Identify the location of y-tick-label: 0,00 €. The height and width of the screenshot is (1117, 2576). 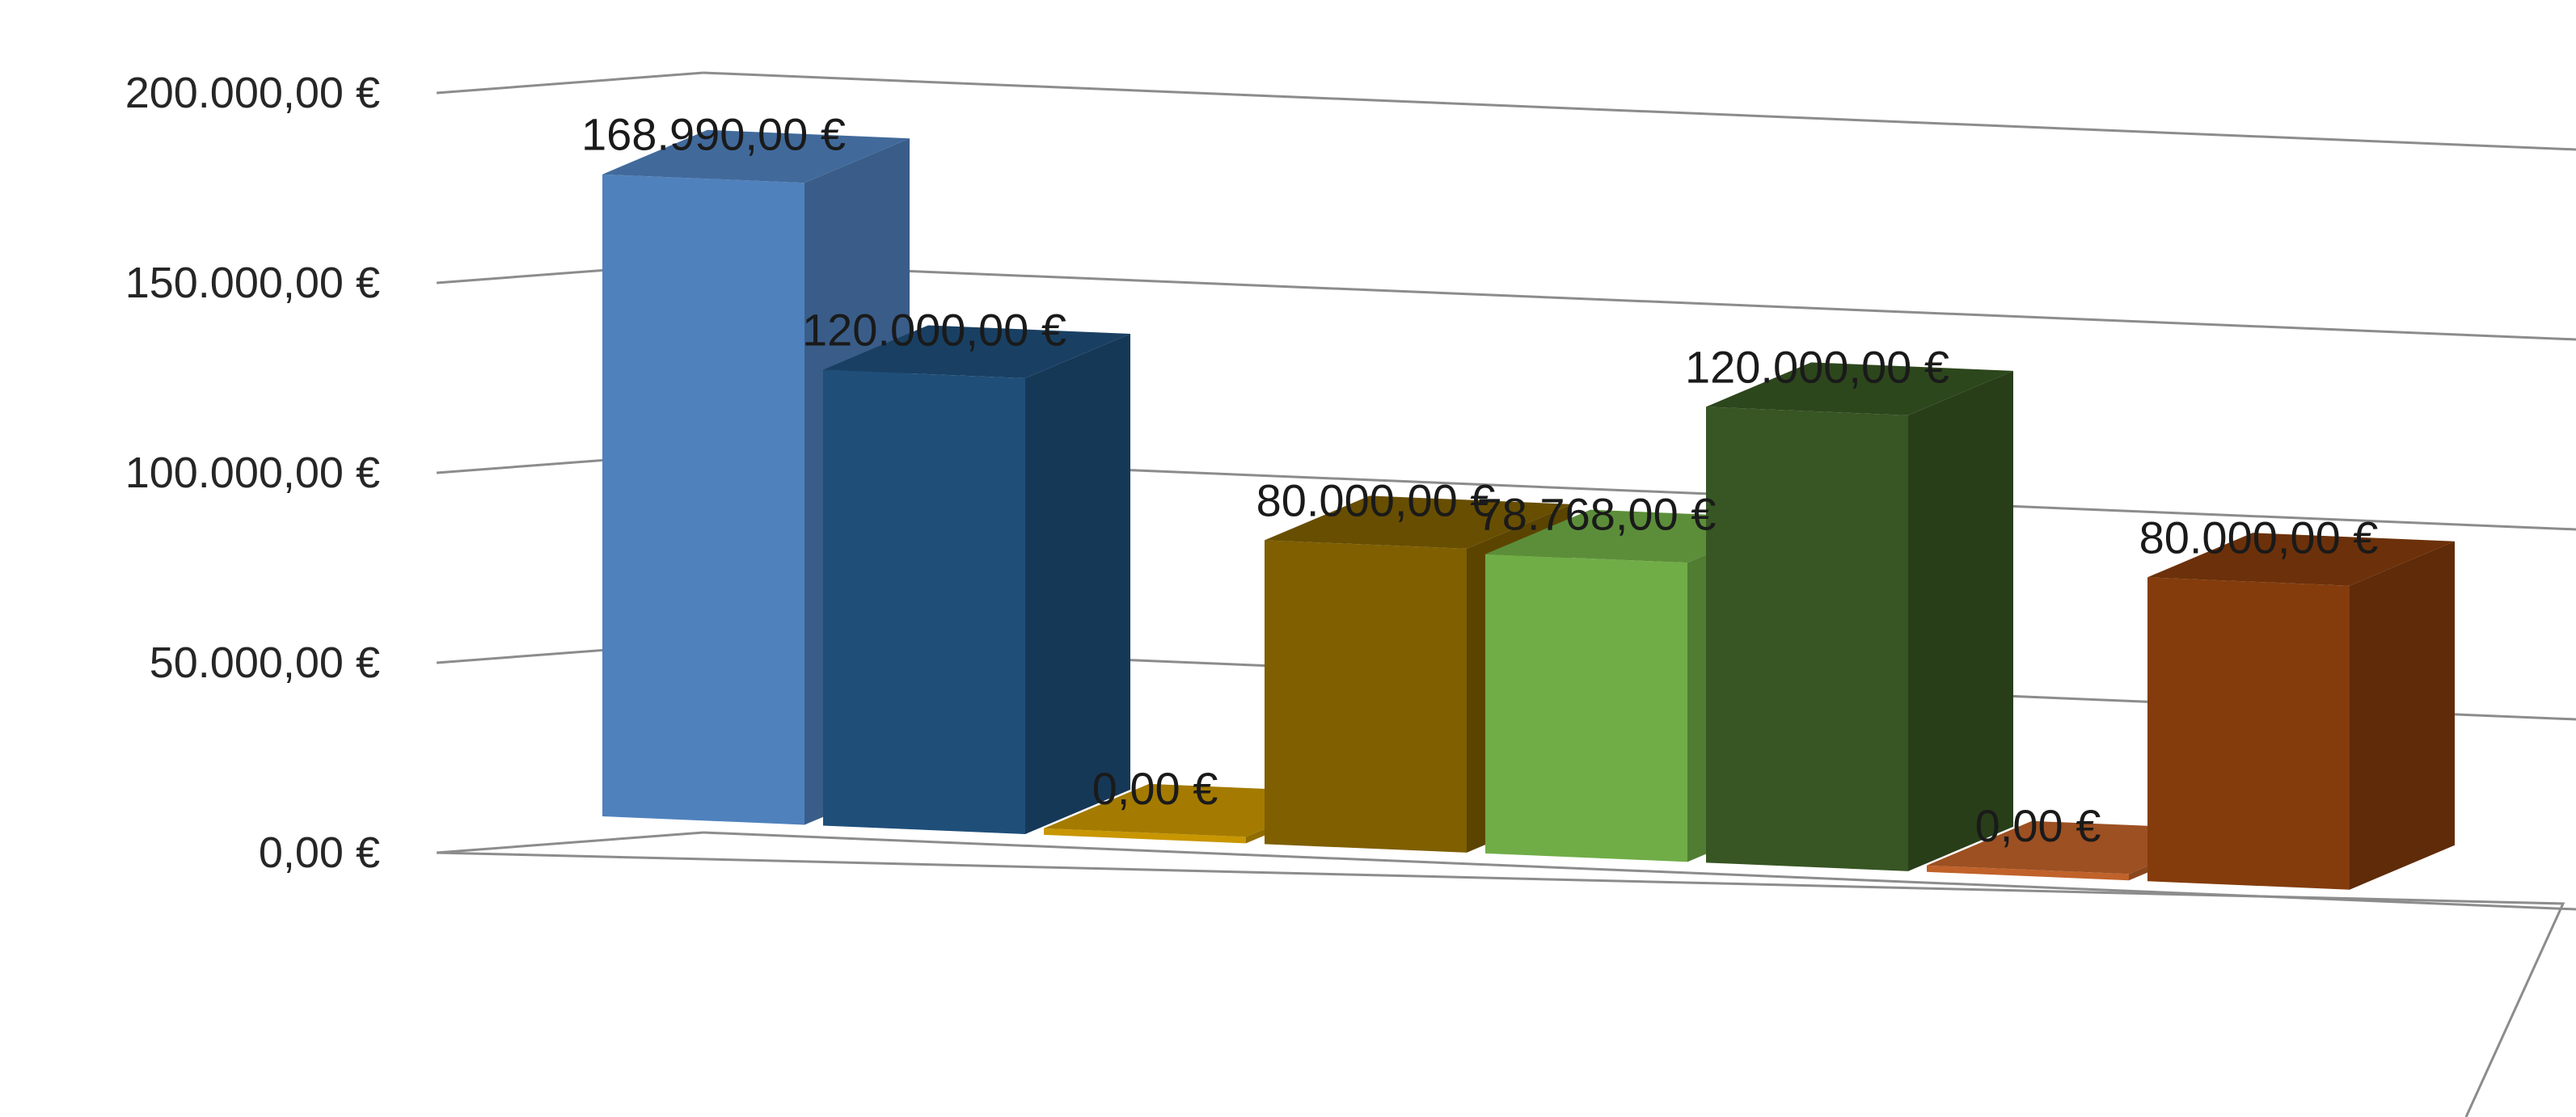
(319, 852).